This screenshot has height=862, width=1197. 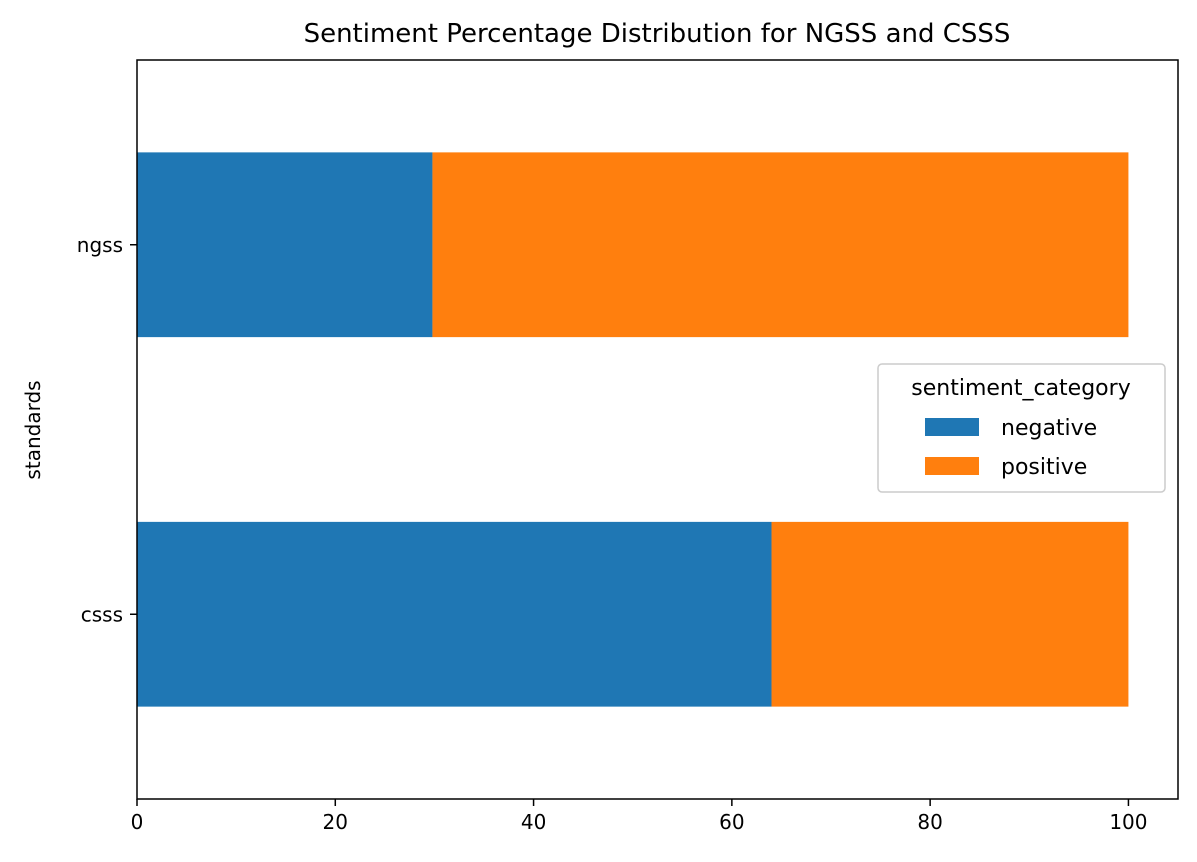 What do you see at coordinates (285, 245) in the screenshot?
I see `bar-ngss-negative` at bounding box center [285, 245].